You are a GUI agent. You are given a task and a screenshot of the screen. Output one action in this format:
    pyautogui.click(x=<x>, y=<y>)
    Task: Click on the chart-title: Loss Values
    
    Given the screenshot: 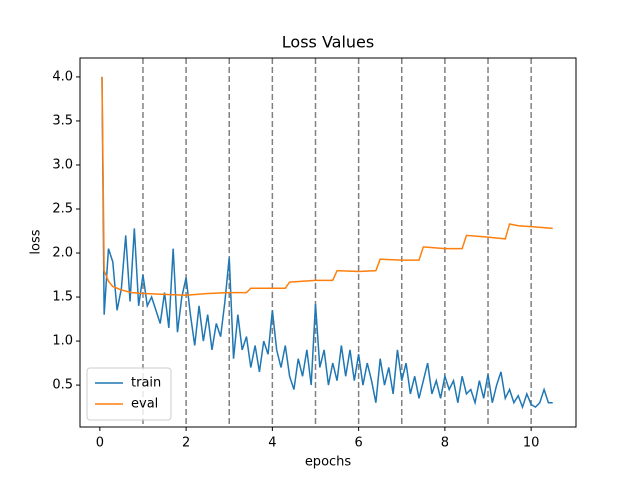 What is the action you would take?
    pyautogui.click(x=328, y=42)
    